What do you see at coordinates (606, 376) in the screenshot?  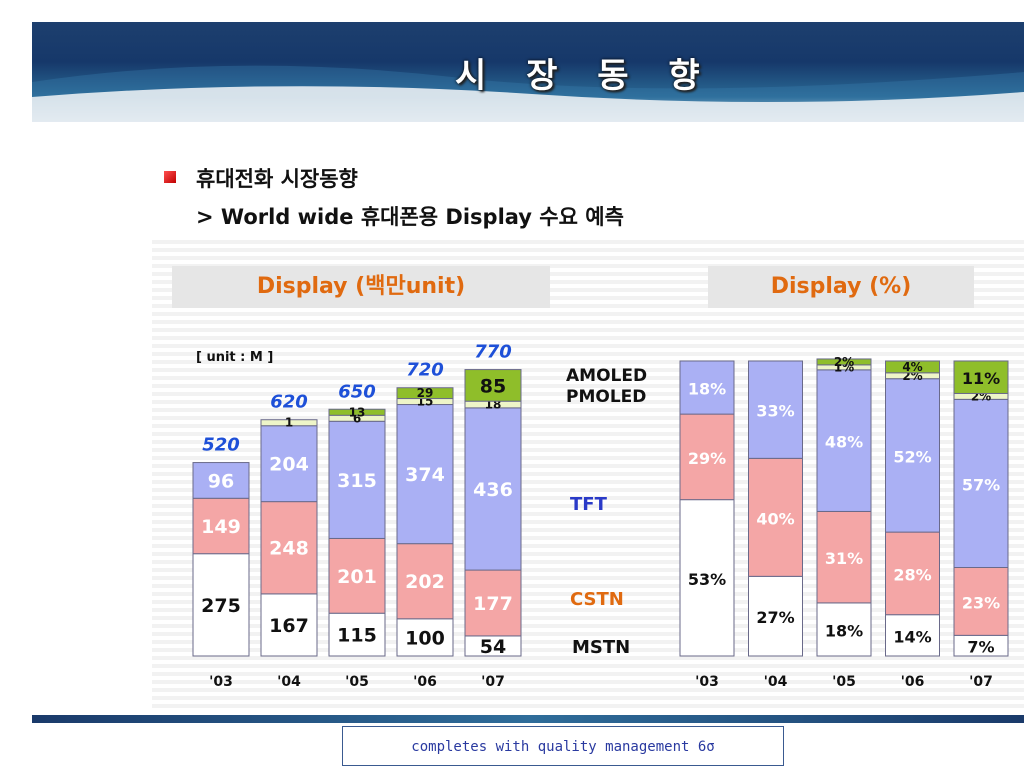 I see `legend-amoled: AMOLED` at bounding box center [606, 376].